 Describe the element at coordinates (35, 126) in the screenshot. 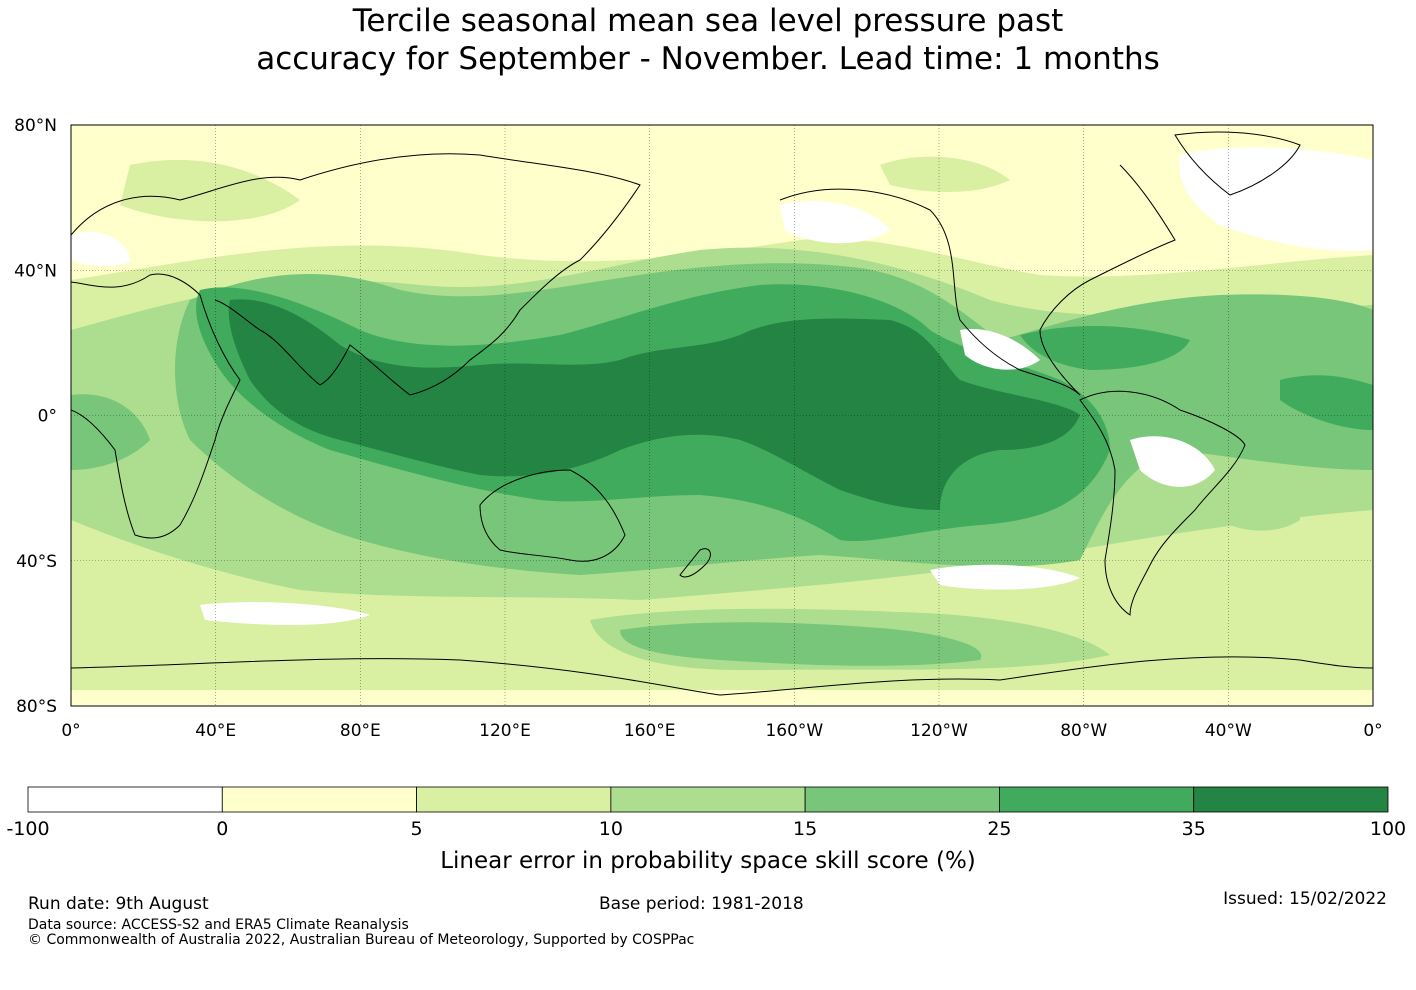

I see `lat-label: 80°N` at that location.